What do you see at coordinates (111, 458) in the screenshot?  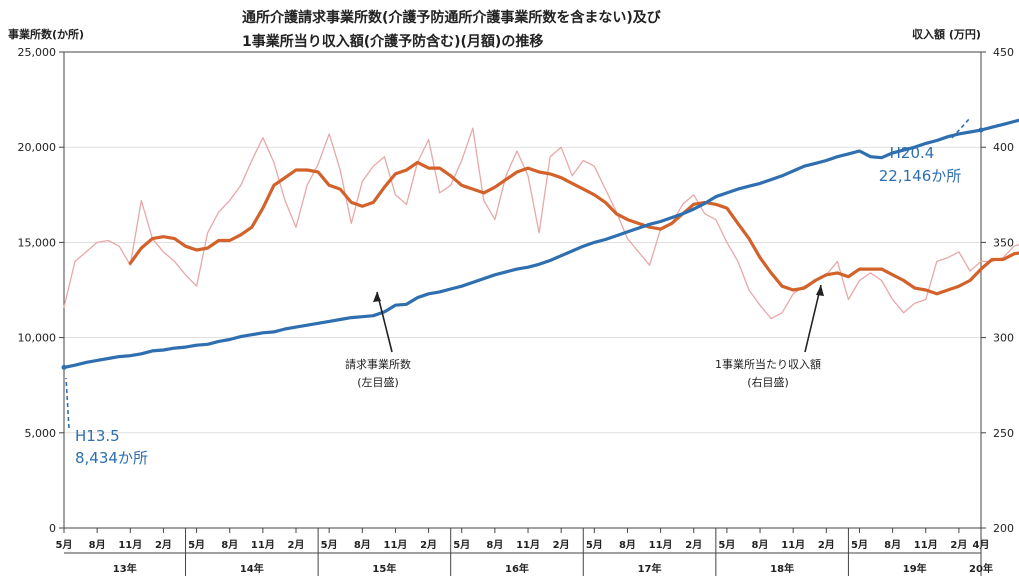 I see `start-callout-count: 8,434か所` at bounding box center [111, 458].